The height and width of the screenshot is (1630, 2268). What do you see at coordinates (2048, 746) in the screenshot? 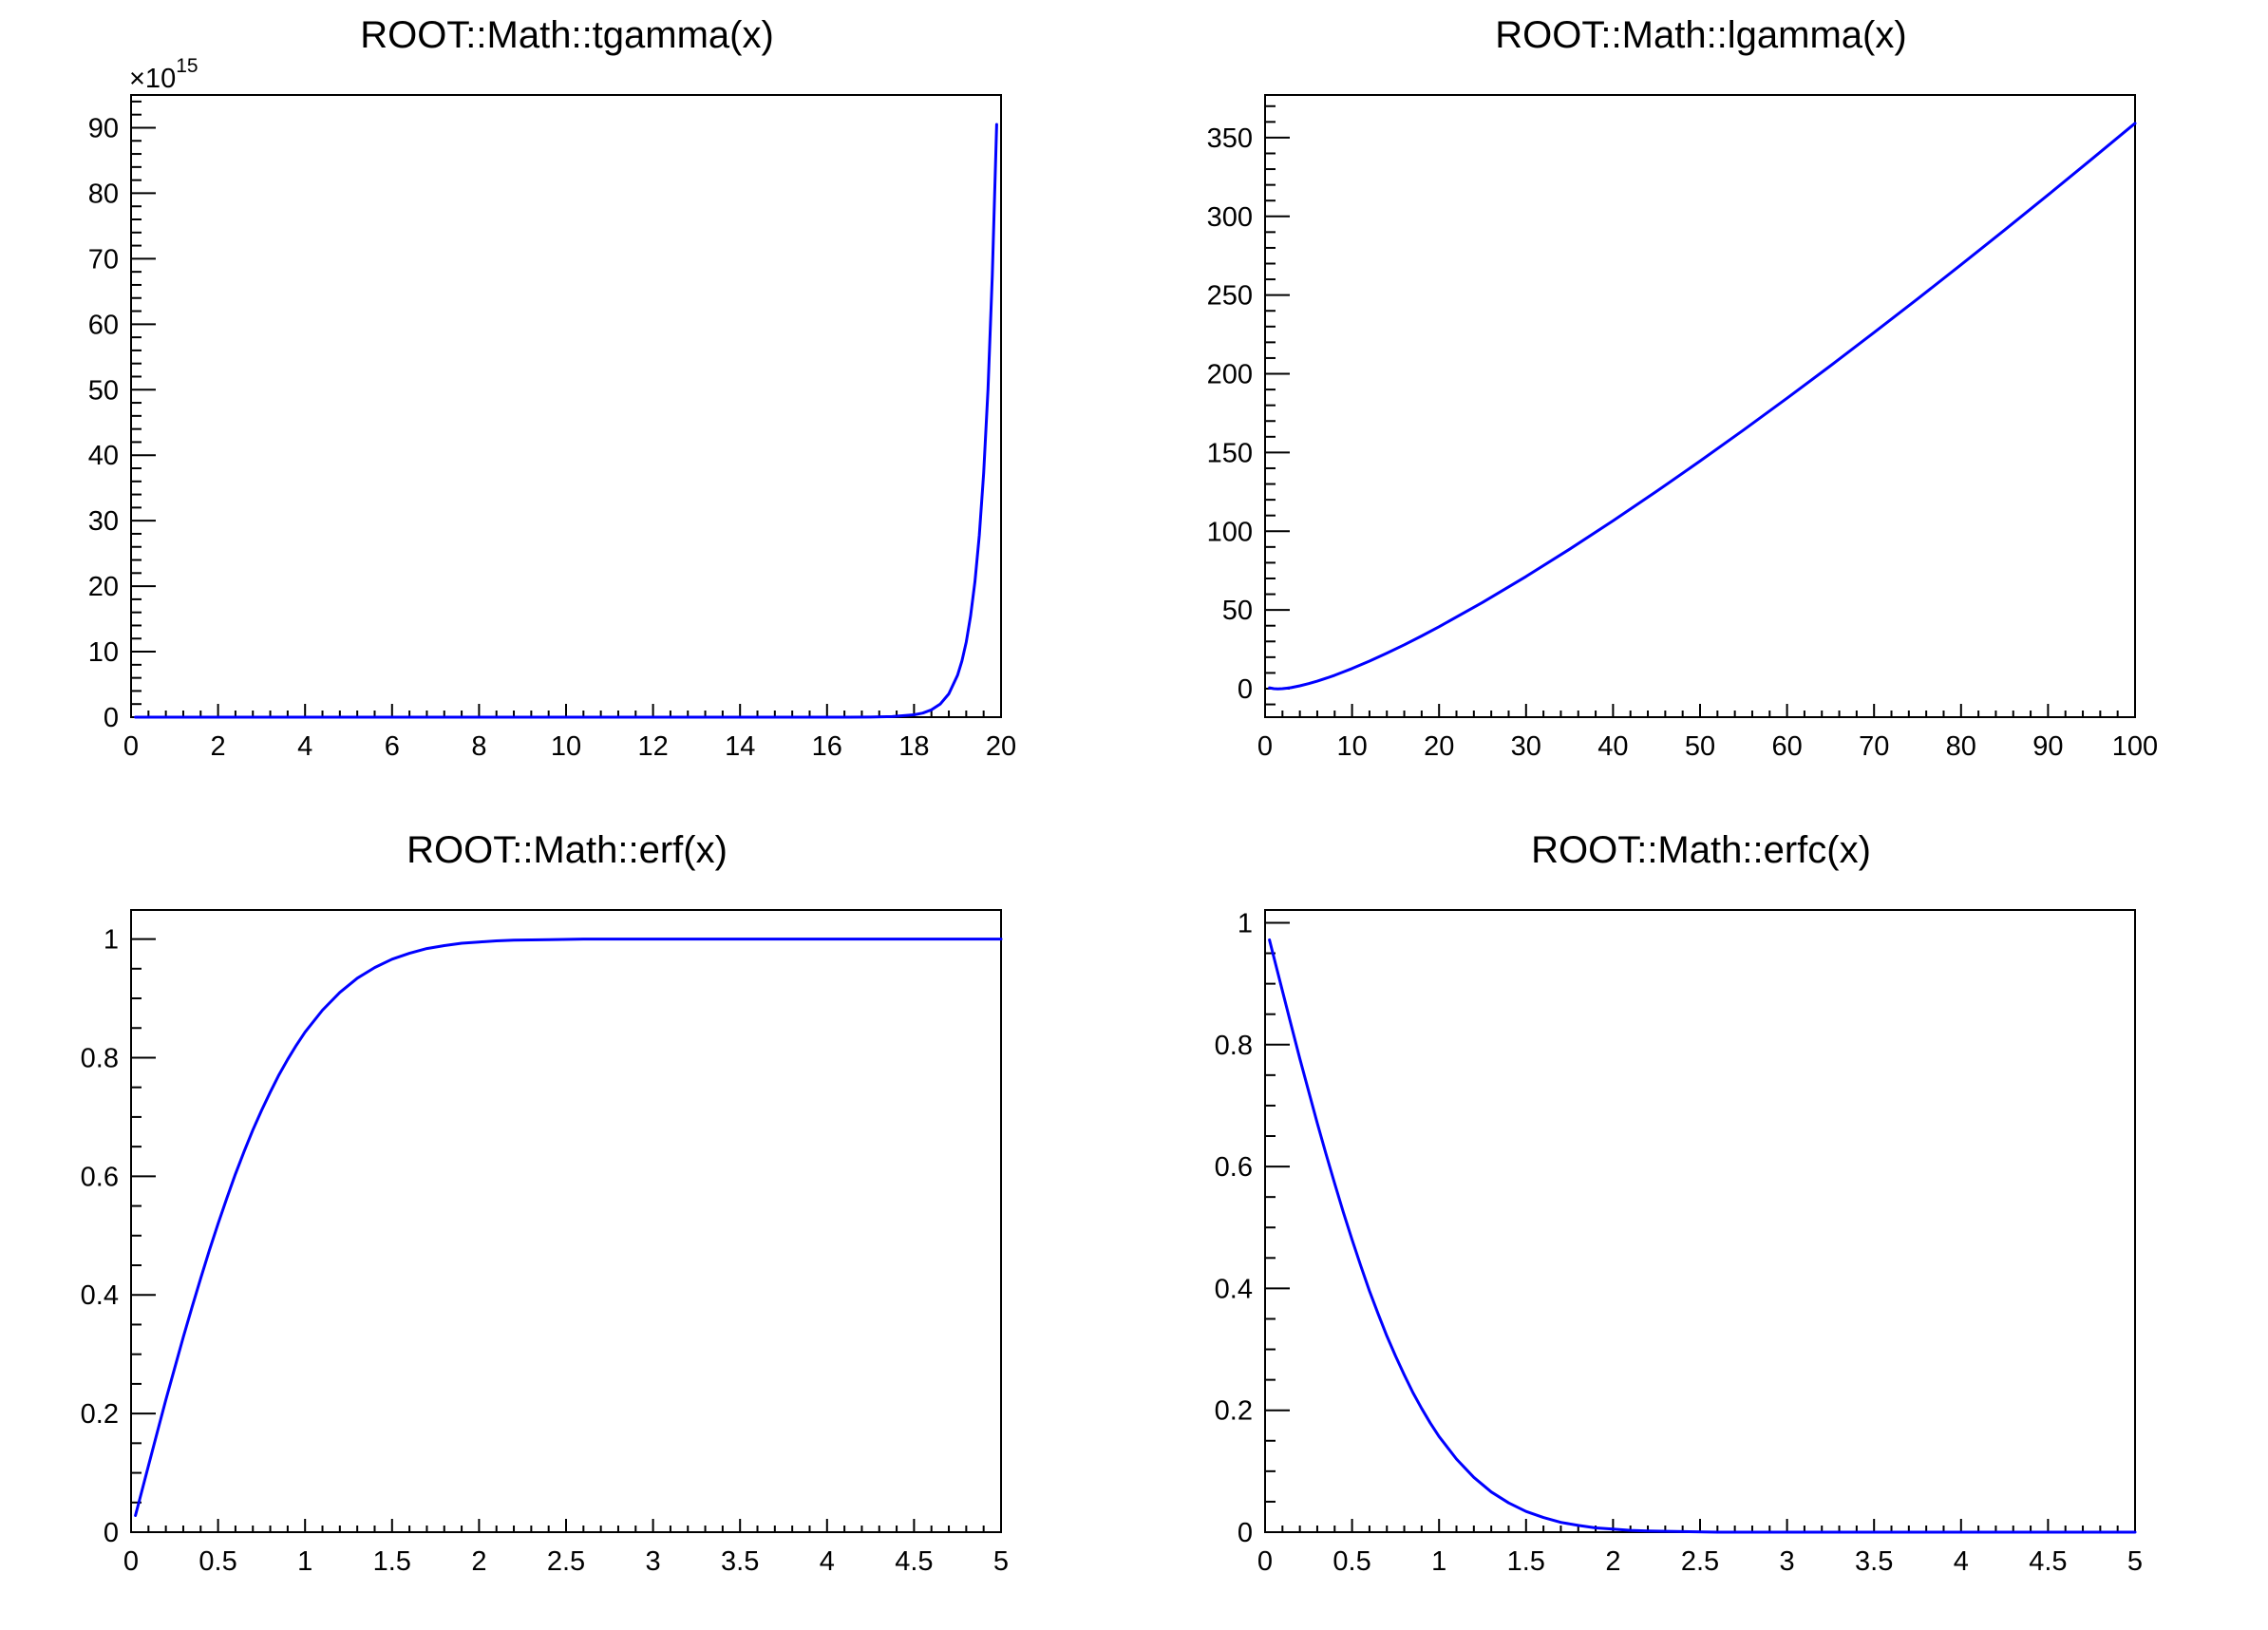
I see `x-axis-tick-label: 90` at bounding box center [2048, 746].